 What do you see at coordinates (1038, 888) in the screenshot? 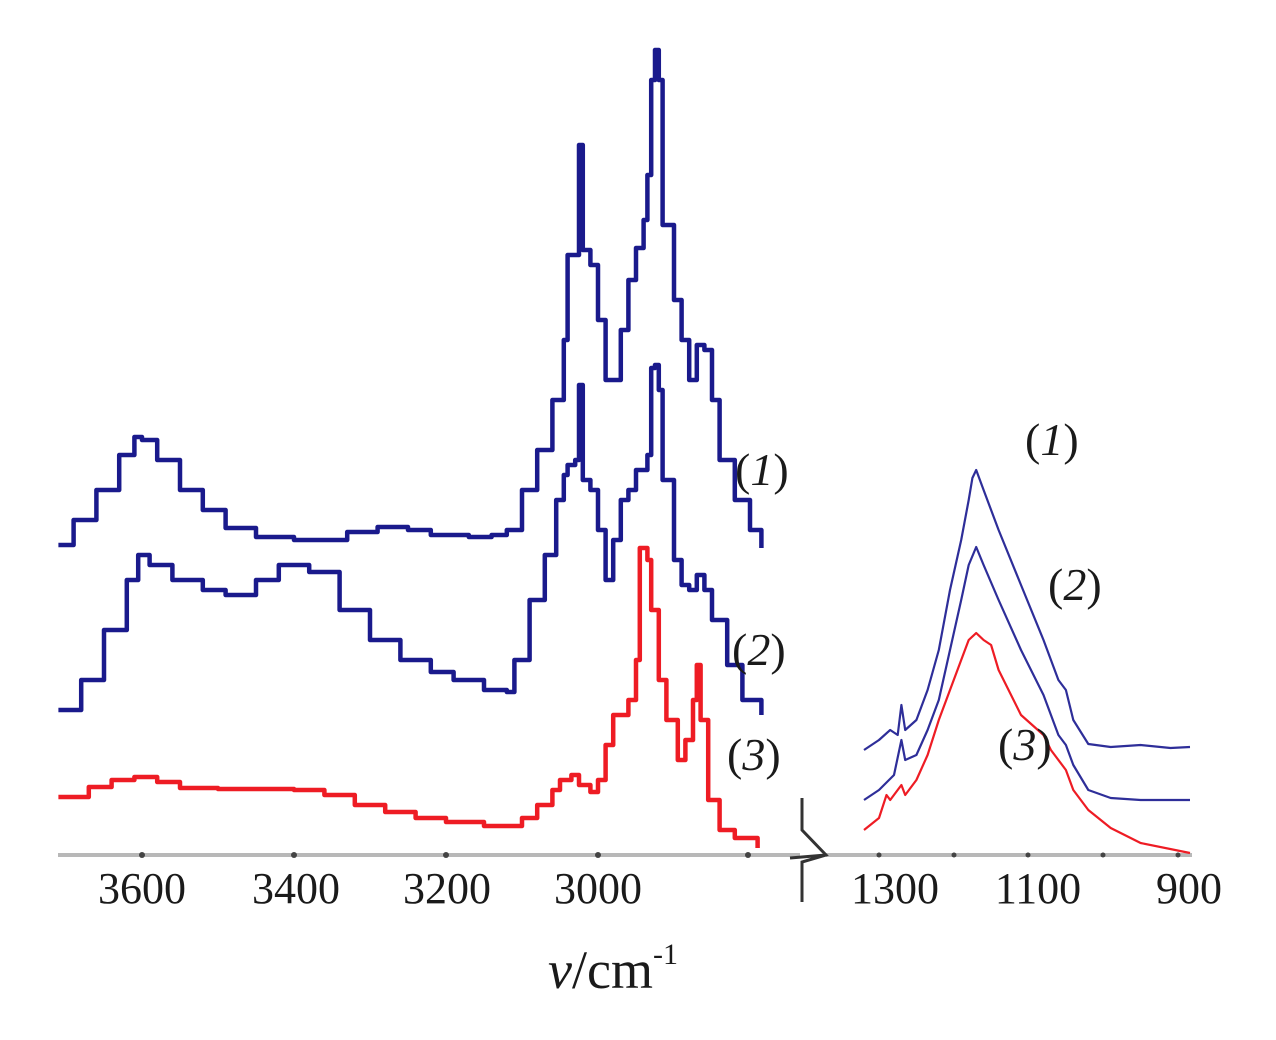
I see `tick-label-1100: 1100` at bounding box center [1038, 888].